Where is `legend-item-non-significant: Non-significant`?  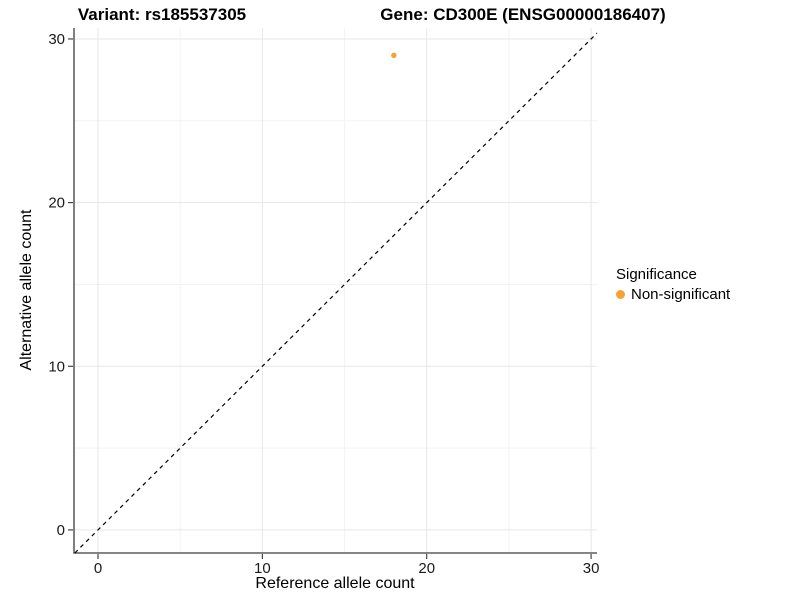
legend-item-non-significant: Non-significant is located at coordinates (673, 294).